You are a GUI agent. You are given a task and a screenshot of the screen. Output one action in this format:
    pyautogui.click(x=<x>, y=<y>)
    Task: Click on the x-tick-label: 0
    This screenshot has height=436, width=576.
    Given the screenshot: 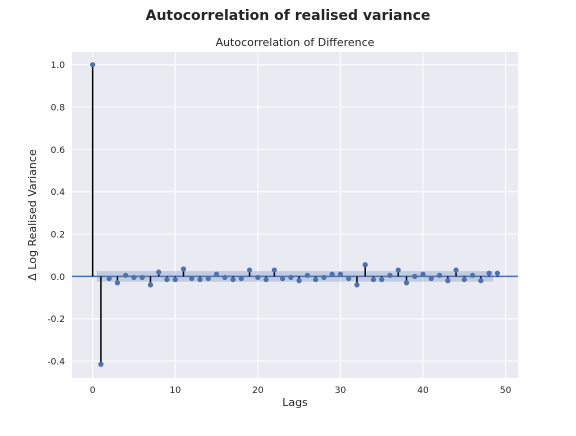 What is the action you would take?
    pyautogui.click(x=93, y=391)
    